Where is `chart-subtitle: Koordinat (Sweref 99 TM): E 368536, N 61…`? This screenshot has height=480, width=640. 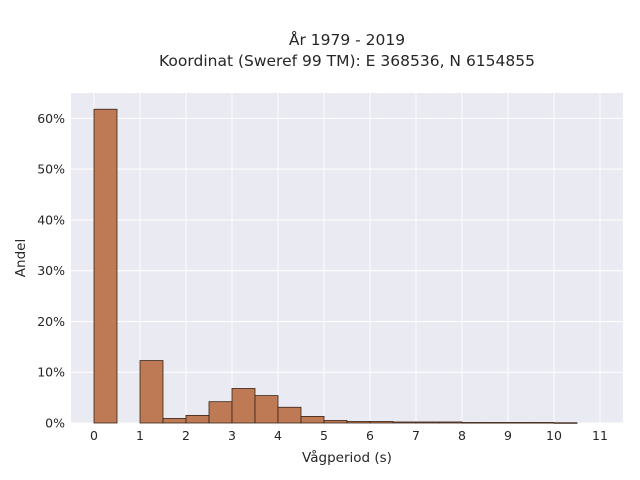 chart-subtitle: Koordinat (Sweref 99 TM): E 368536, N 61… is located at coordinates (347, 61).